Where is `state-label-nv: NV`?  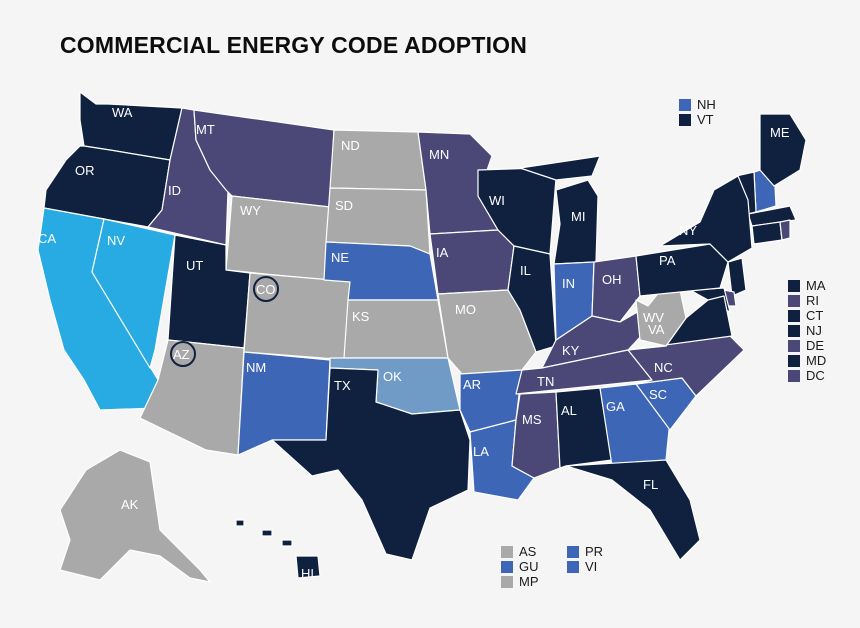 state-label-nv: NV is located at coordinates (116, 240).